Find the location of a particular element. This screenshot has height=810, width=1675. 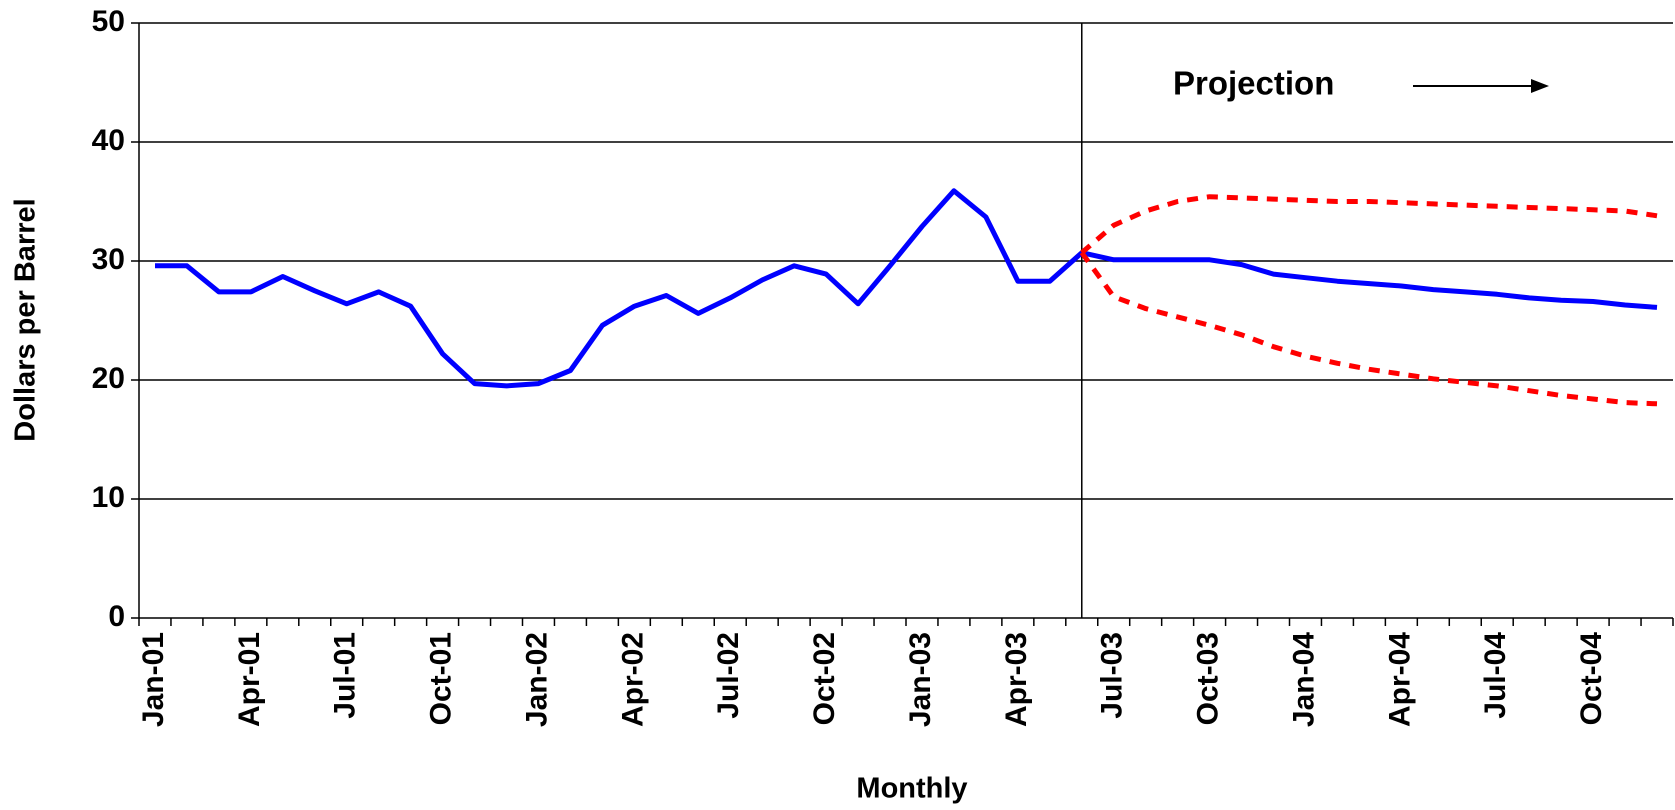

x-tick-label: Jul-04 is located at coordinates (1495, 675).